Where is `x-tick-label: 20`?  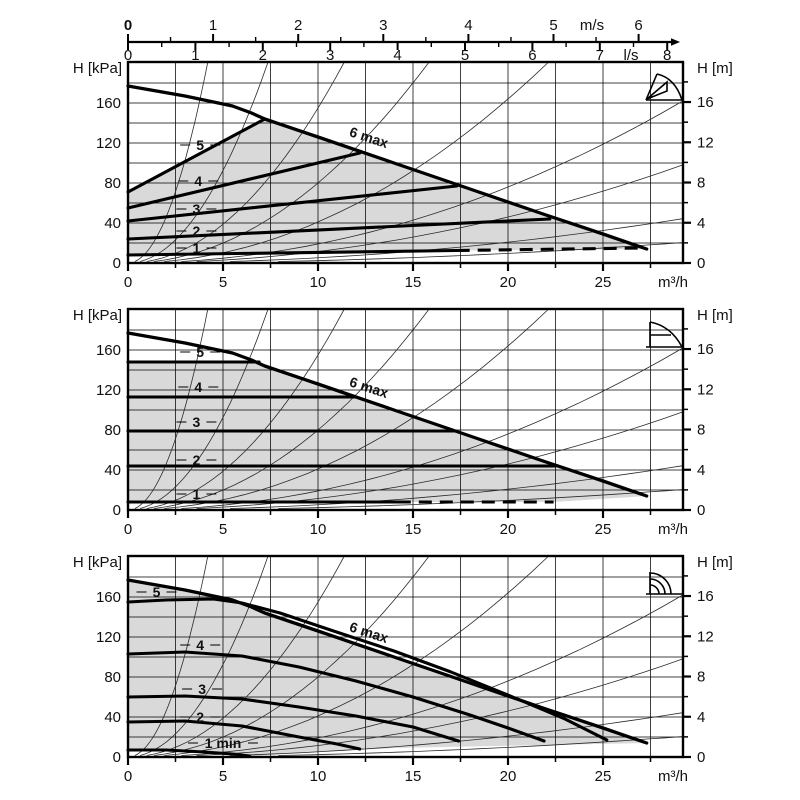 x-tick-label: 20 is located at coordinates (508, 776).